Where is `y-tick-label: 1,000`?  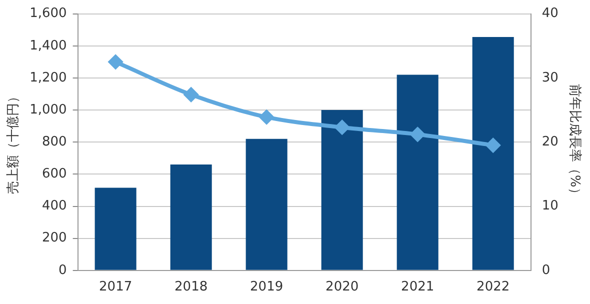 y-tick-label: 1,000 is located at coordinates (48, 110).